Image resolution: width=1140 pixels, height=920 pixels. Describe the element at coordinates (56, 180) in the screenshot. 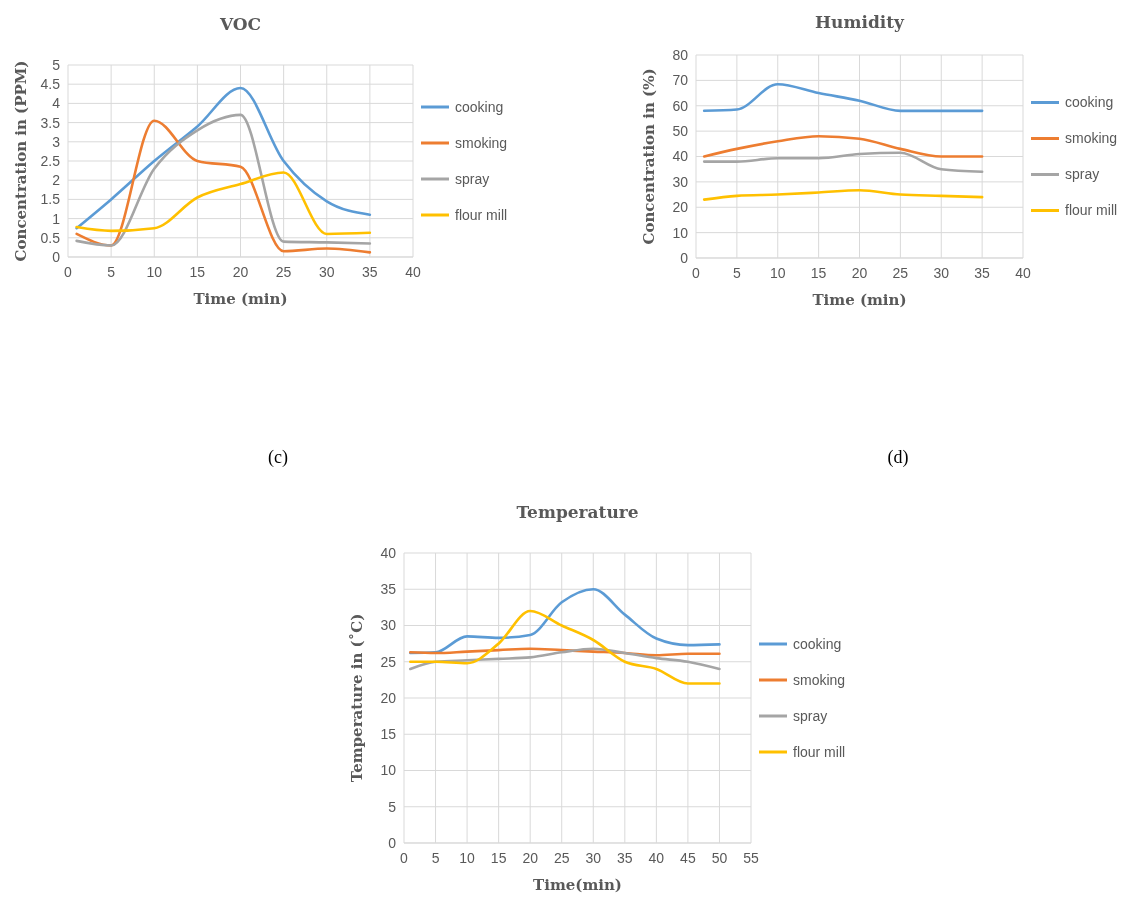

I see `y-tick-label: 2` at that location.